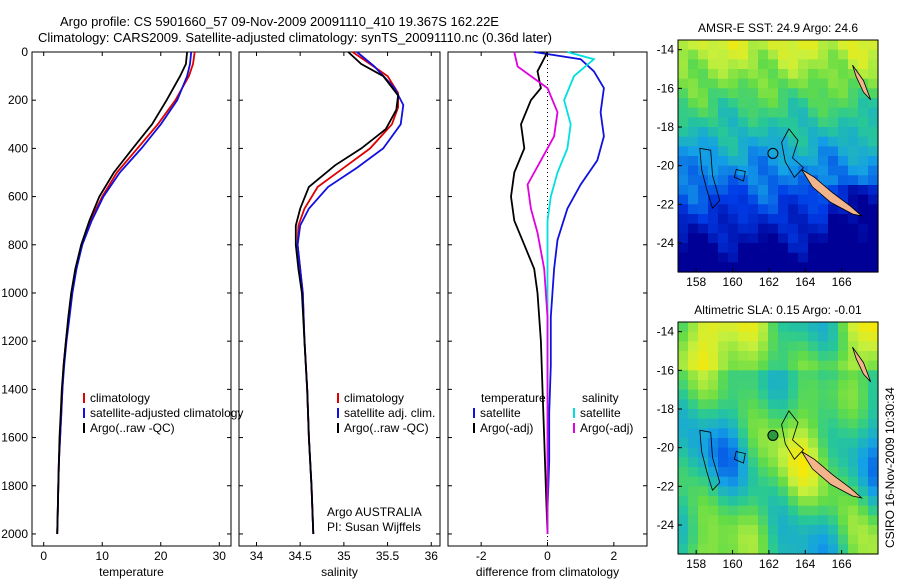 The width and height of the screenshot is (900, 580). What do you see at coordinates (14, 438) in the screenshot?
I see `y-tick-label: 1600` at bounding box center [14, 438].